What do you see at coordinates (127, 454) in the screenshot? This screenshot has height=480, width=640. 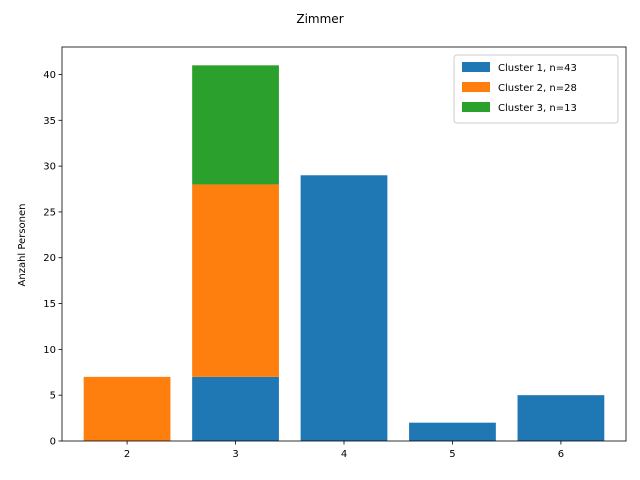 I see `x-tick-label: 2` at bounding box center [127, 454].